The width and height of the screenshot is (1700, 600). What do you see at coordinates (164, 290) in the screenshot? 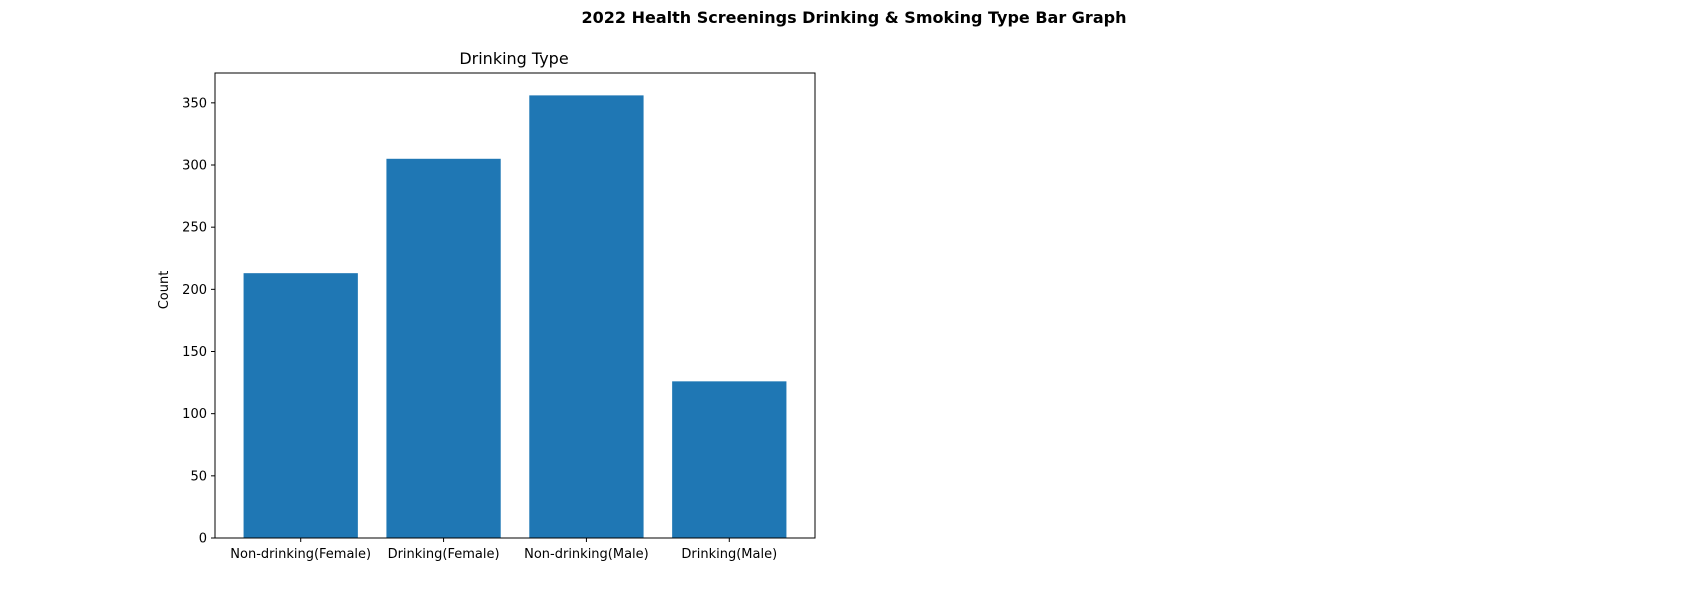
I see `y-axis-label: Count` at bounding box center [164, 290].